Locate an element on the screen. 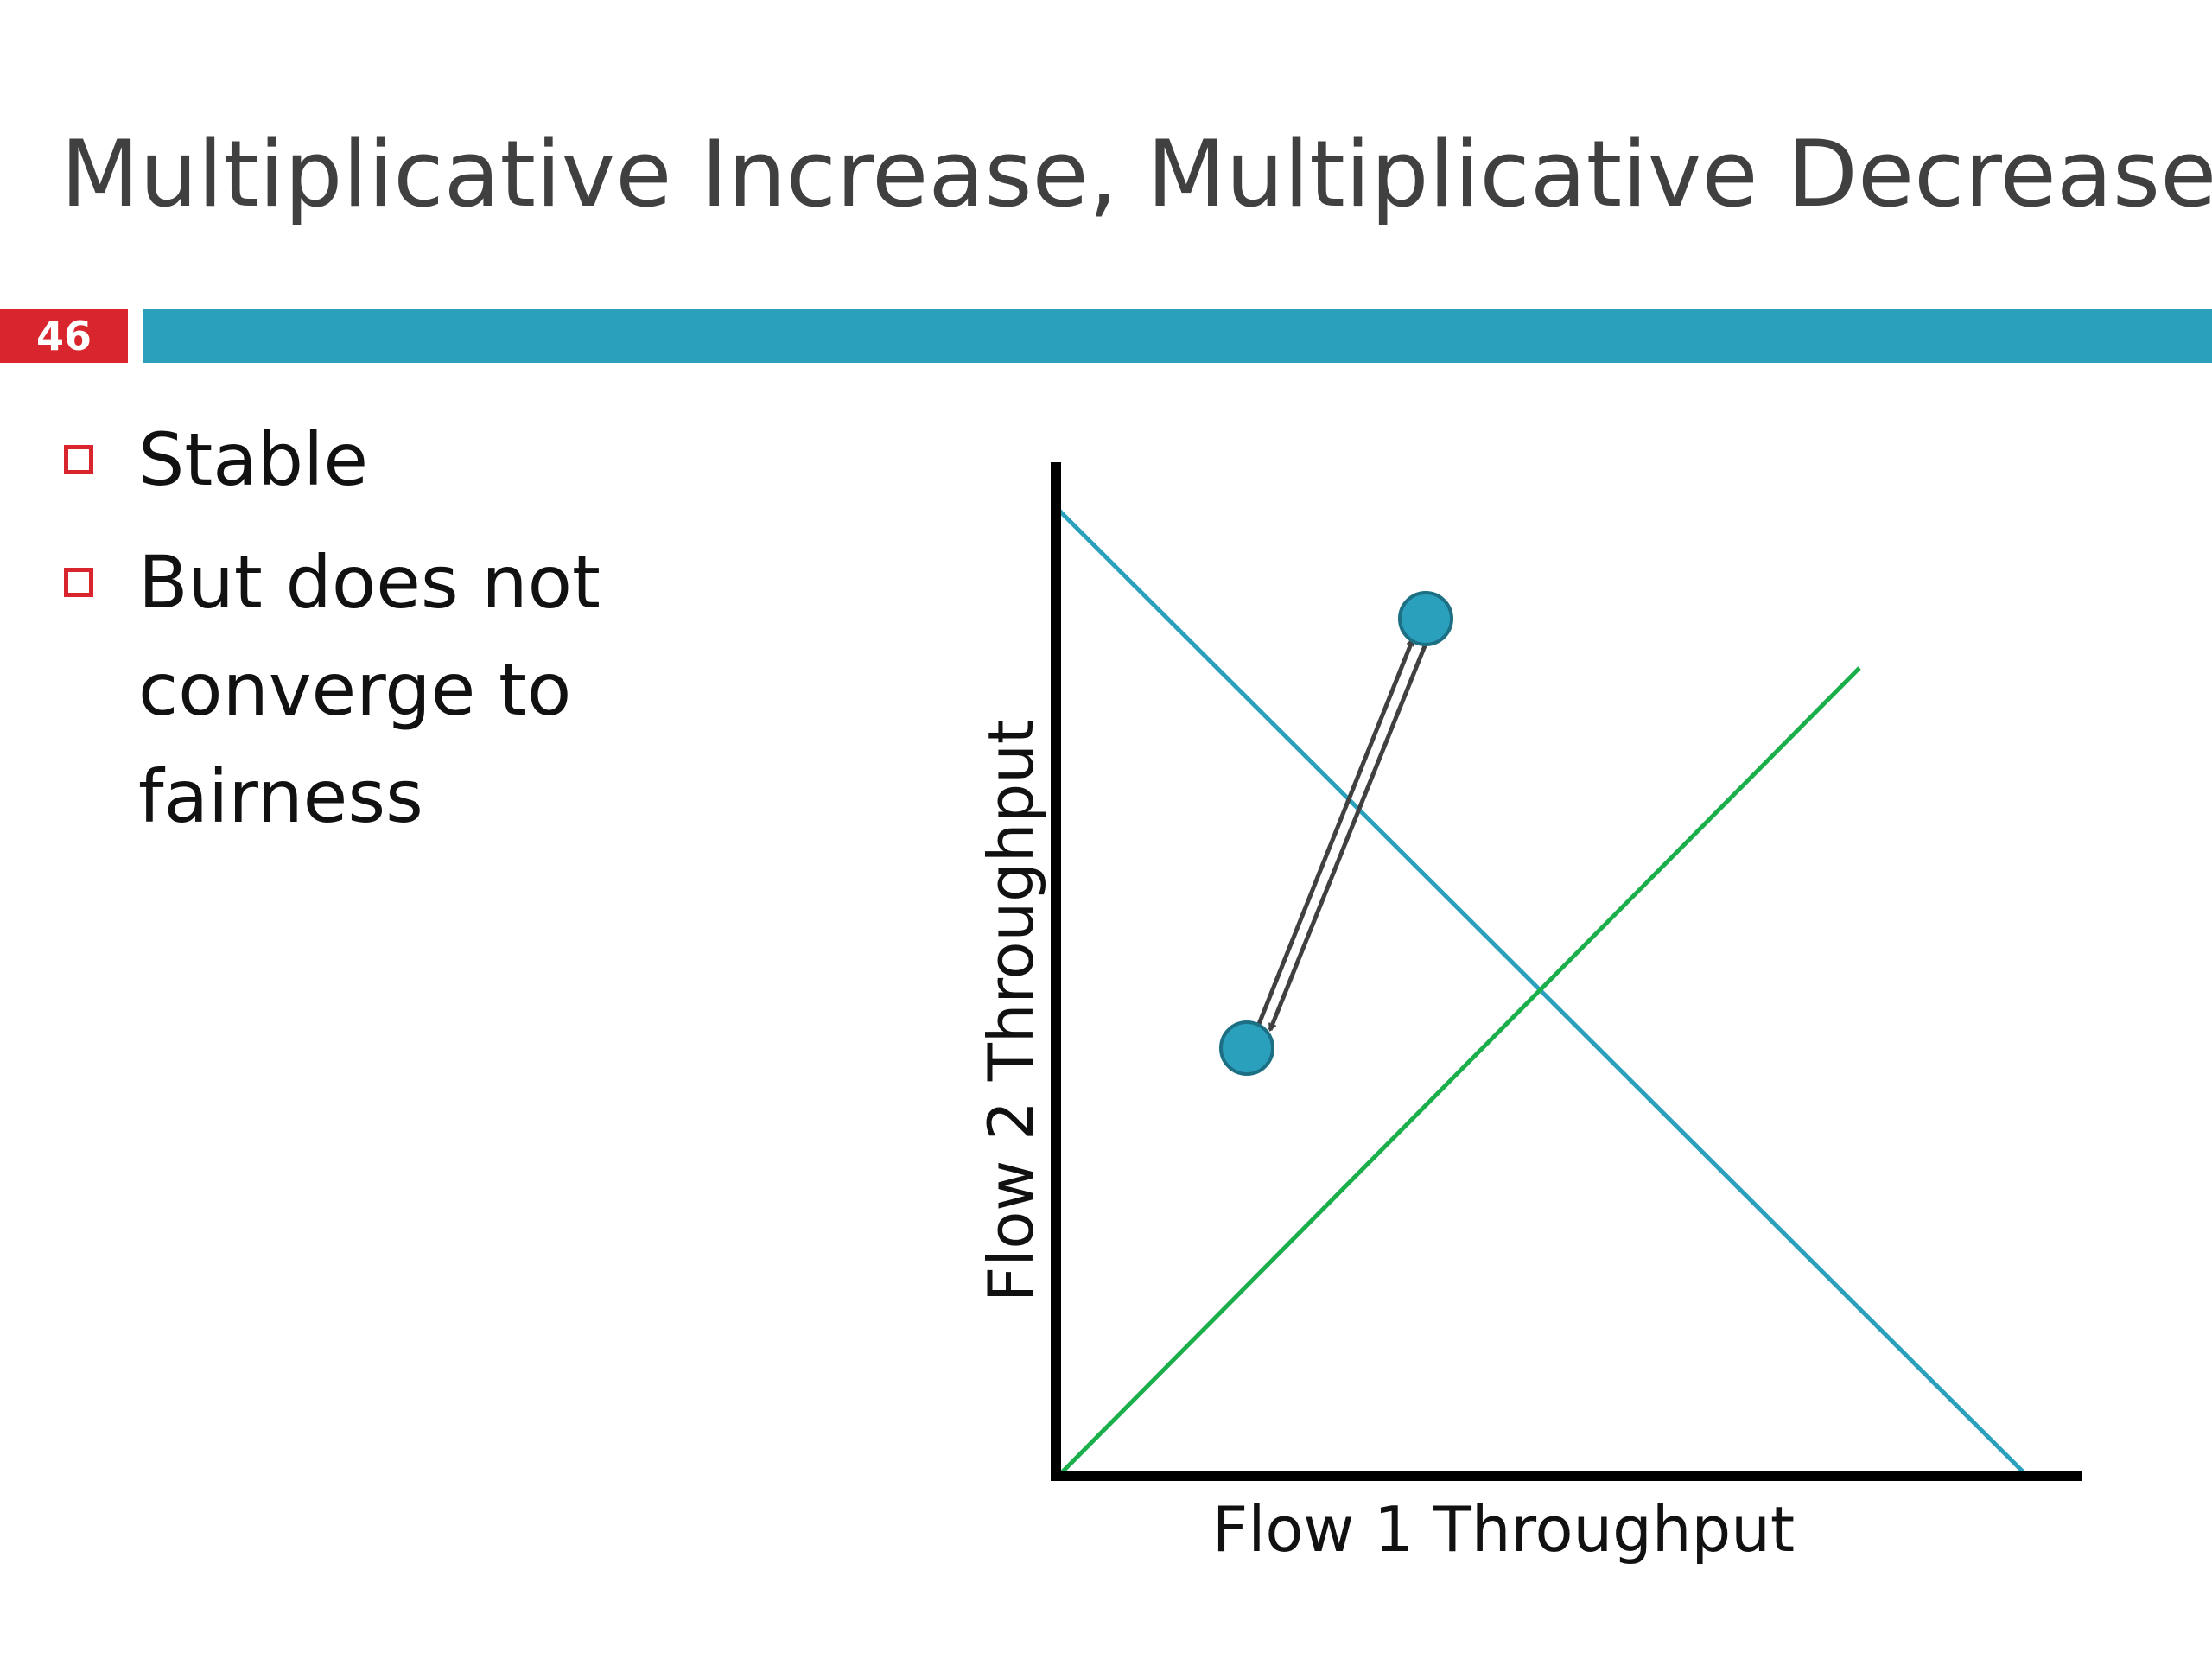 The image size is (2212, 1659). slide-number-badge: 46 is located at coordinates (64, 336).